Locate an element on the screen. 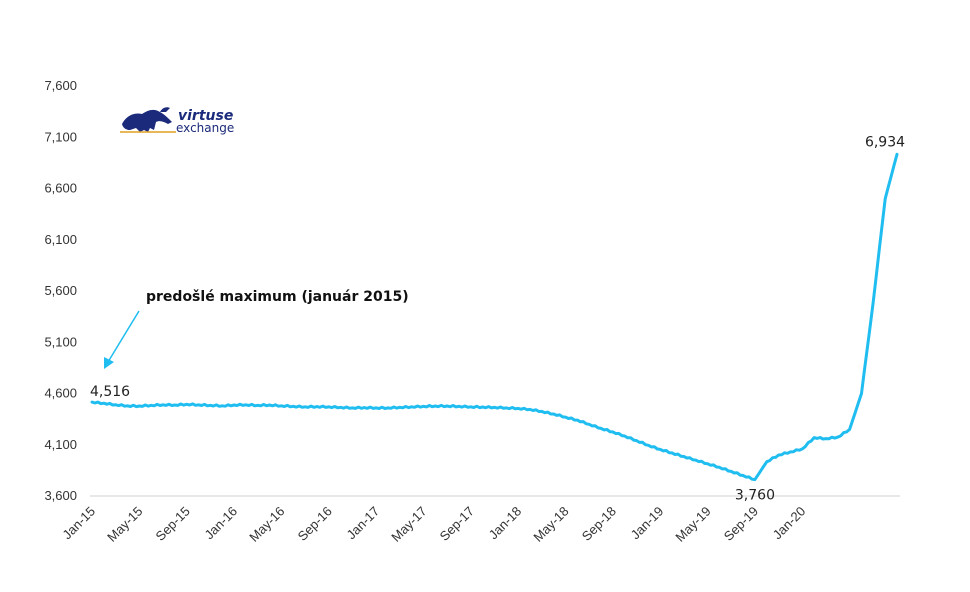 This screenshot has height=592, width=970. y-tick-label: 4,100 is located at coordinates (60, 444).